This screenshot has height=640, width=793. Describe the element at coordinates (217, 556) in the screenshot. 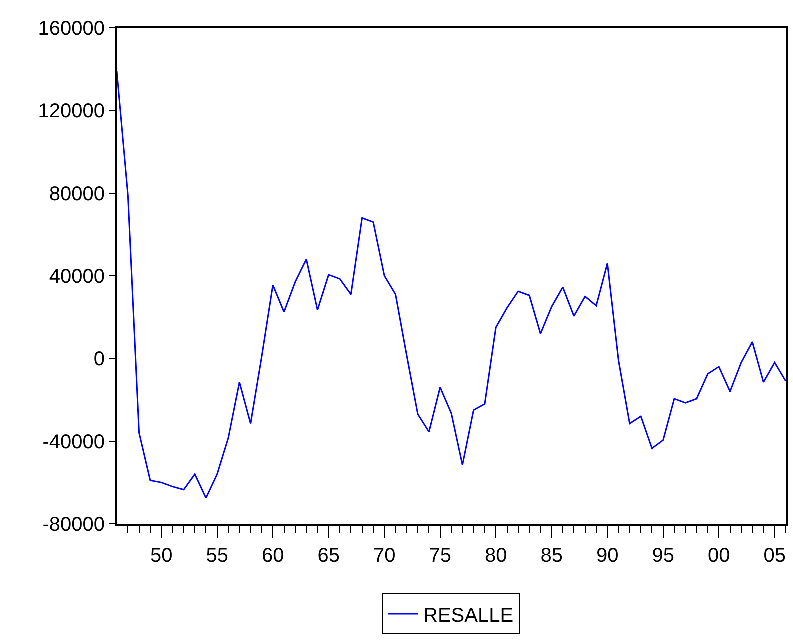

I see `x-tick-label: 55` at that location.